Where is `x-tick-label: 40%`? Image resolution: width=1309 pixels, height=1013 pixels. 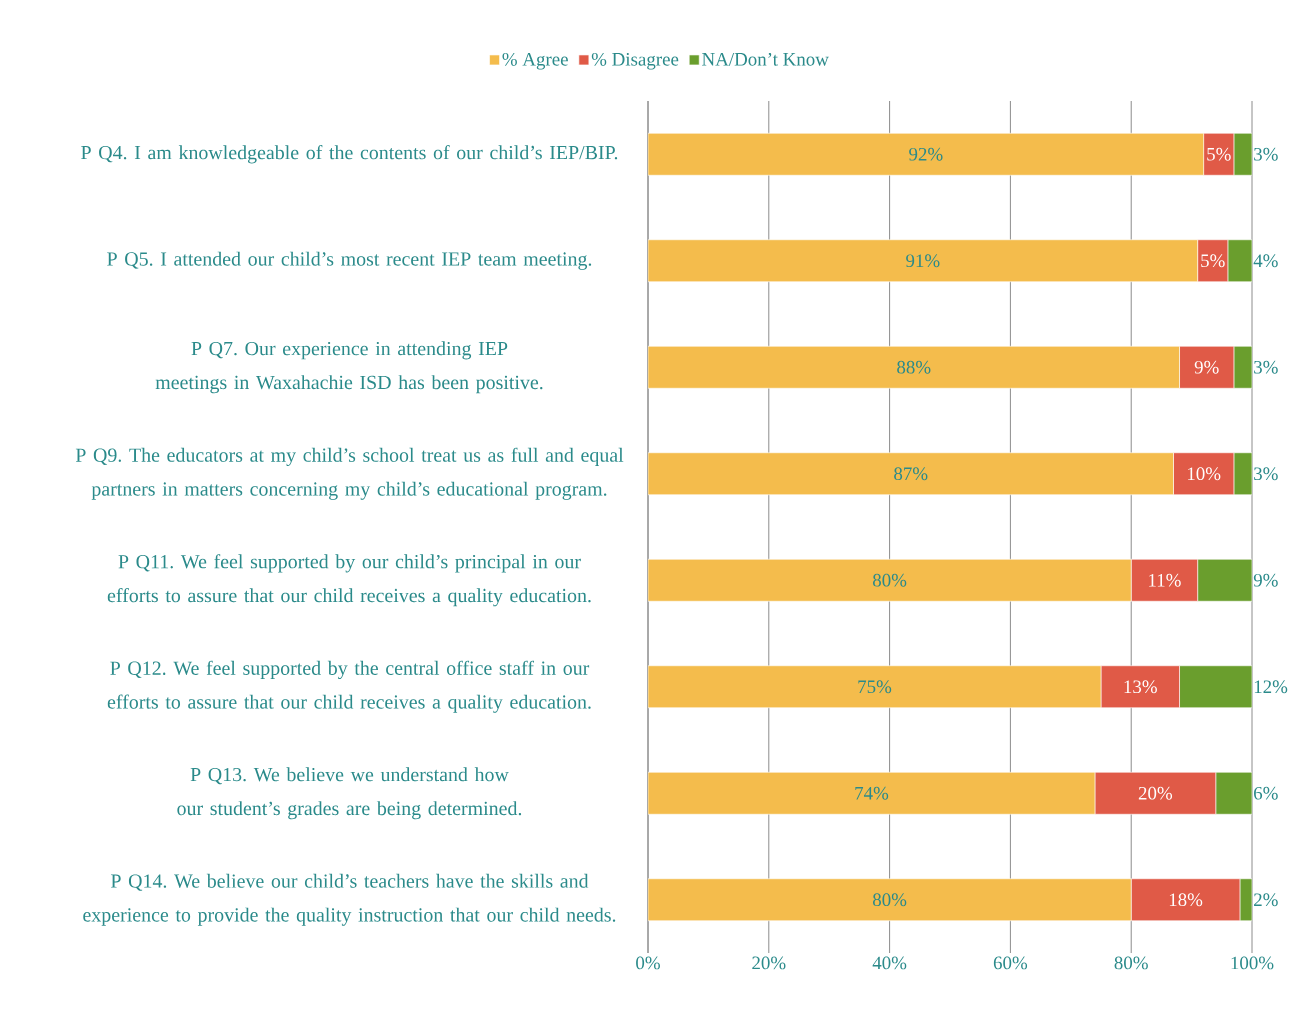 x-tick-label: 40% is located at coordinates (889, 963).